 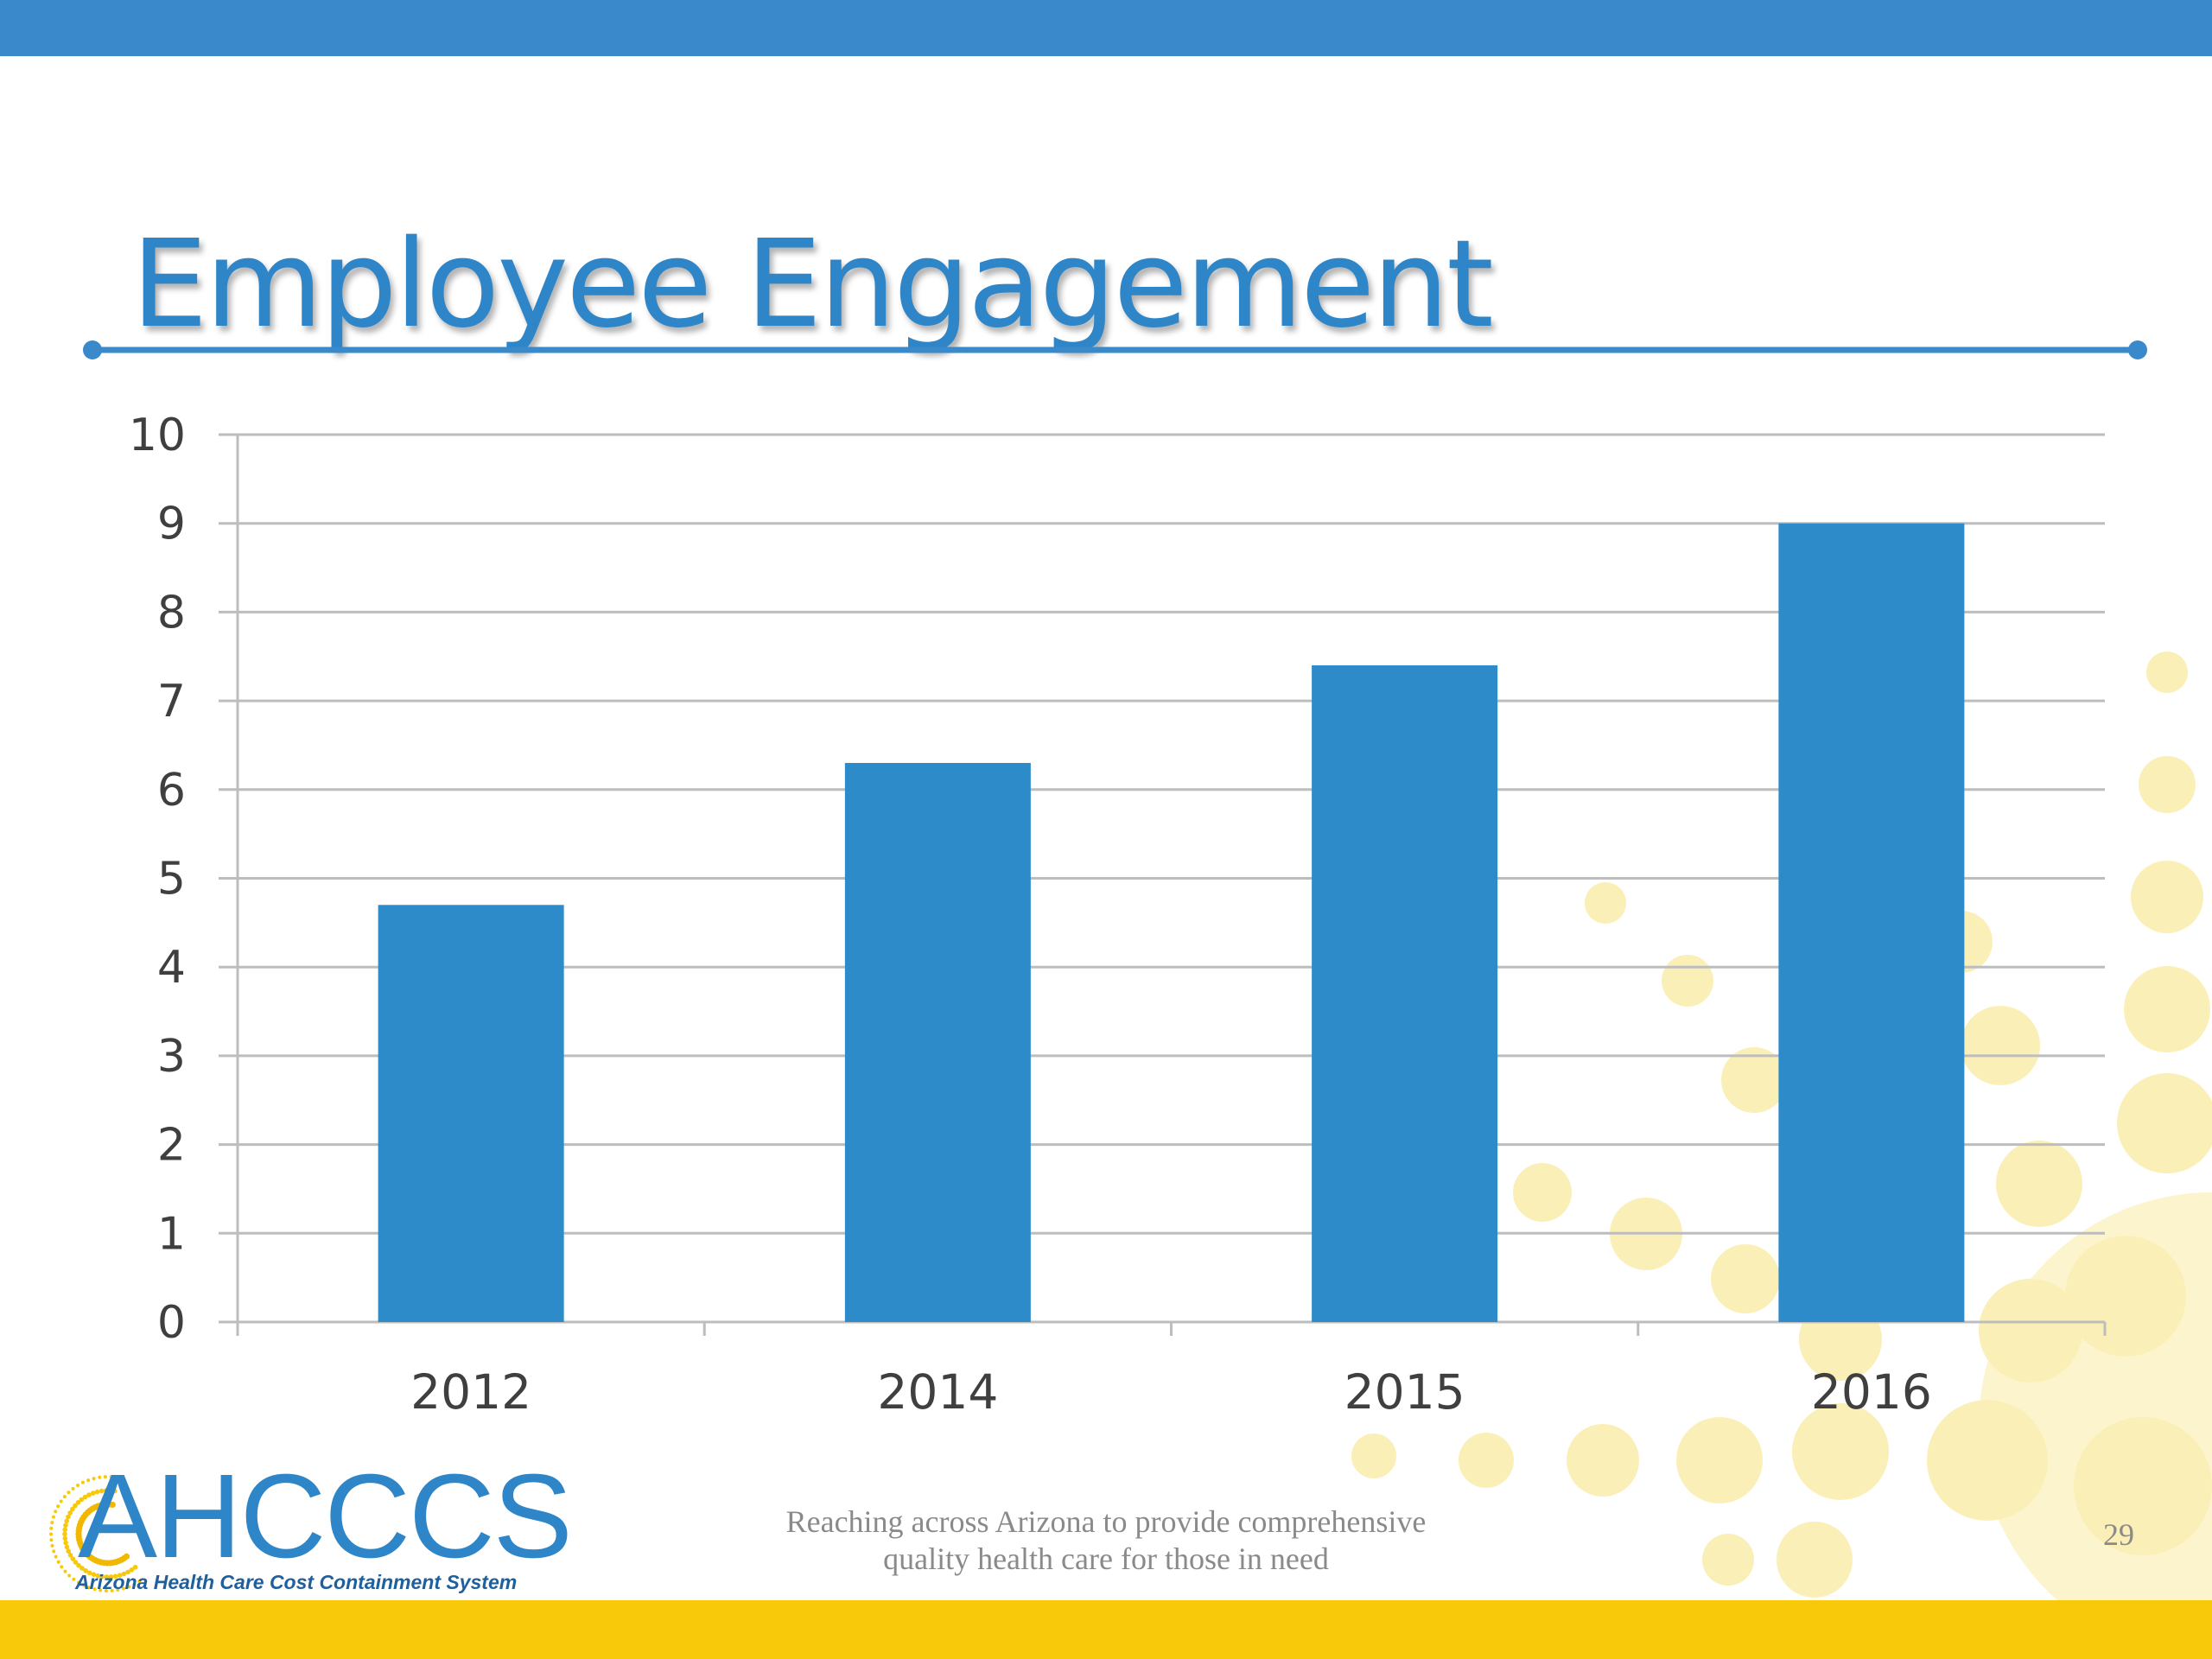 What do you see at coordinates (171, 1323) in the screenshot?
I see `y-tick-label-0: 0` at bounding box center [171, 1323].